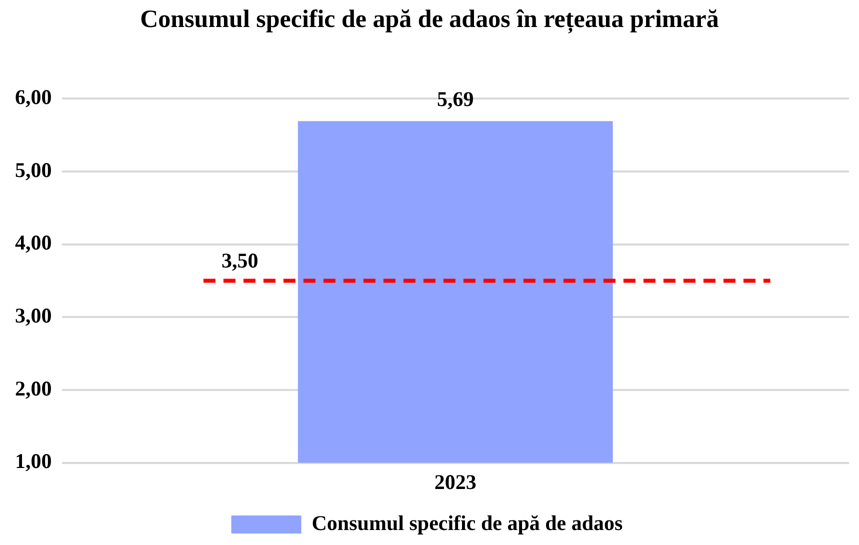  I want to click on y-tick-label: 1,00, so click(33, 461).